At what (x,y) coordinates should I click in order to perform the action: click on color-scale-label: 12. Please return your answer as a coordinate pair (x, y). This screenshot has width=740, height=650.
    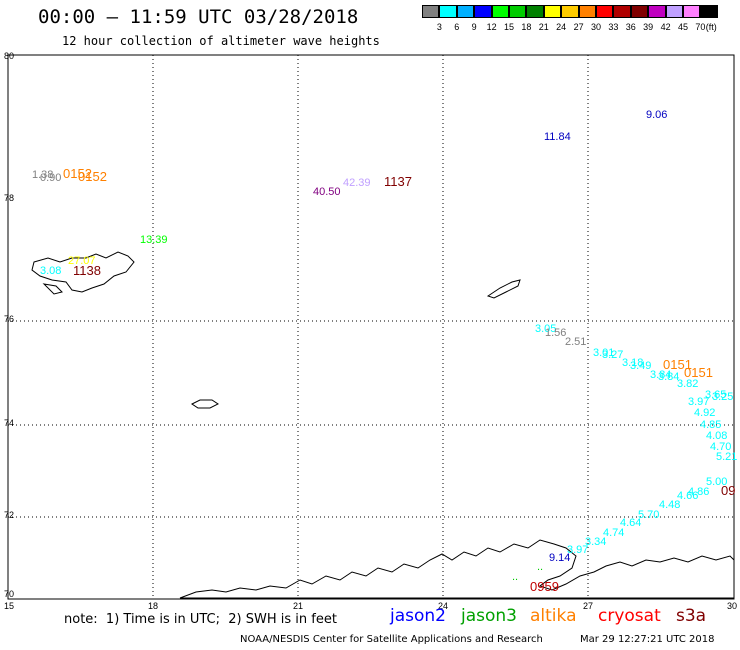
    Looking at the image, I should click on (491, 27).